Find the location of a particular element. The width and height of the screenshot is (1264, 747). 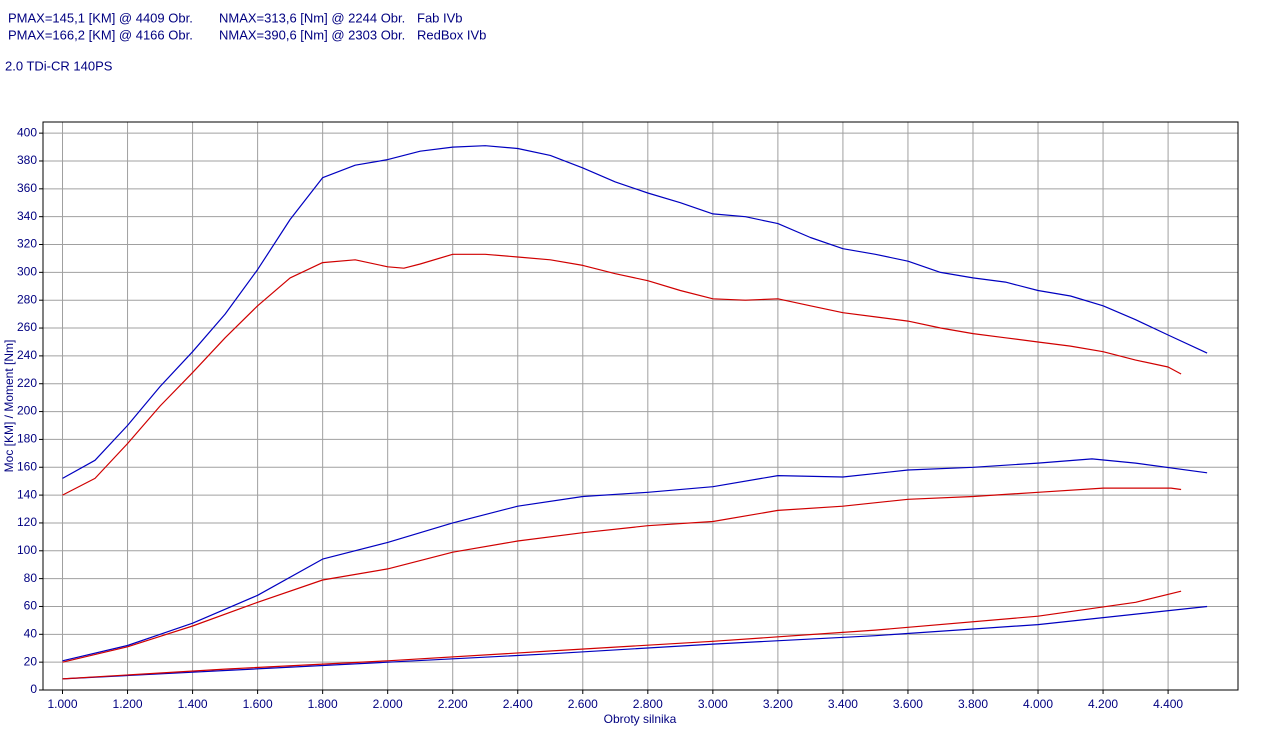

y-tick-label: 140 is located at coordinates (27, 494).